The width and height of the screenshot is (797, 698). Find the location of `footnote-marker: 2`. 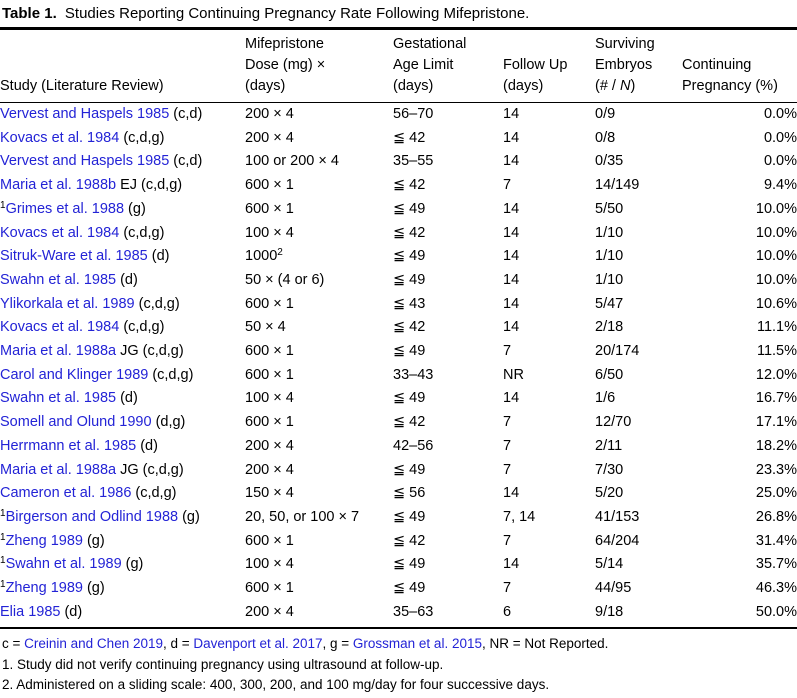

footnote-marker: 2 is located at coordinates (280, 253).